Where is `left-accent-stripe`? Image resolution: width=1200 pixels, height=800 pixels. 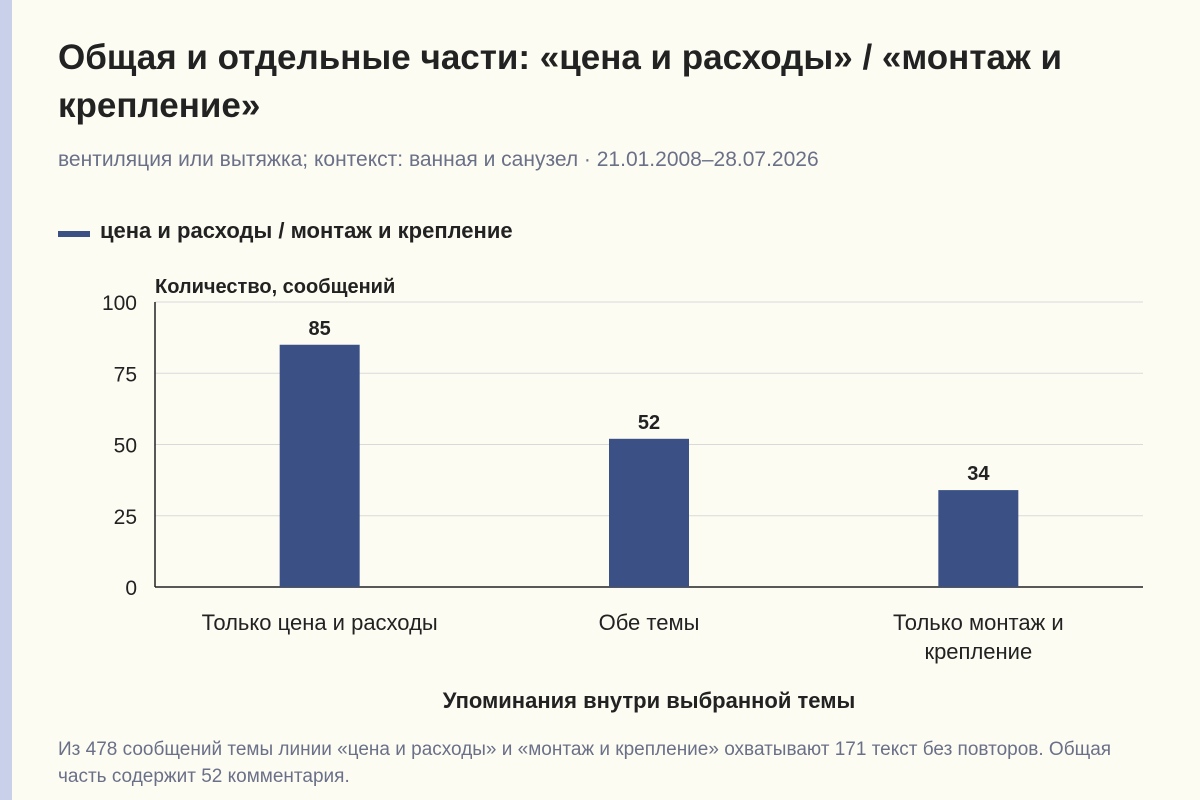 left-accent-stripe is located at coordinates (6, 400).